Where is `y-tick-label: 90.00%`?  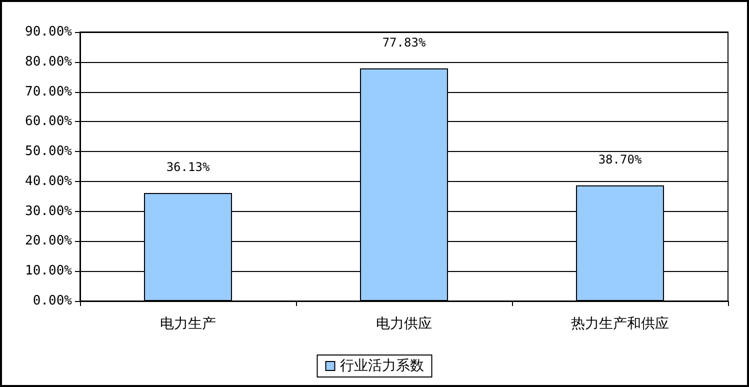 y-tick-label: 90.00% is located at coordinates (48, 32).